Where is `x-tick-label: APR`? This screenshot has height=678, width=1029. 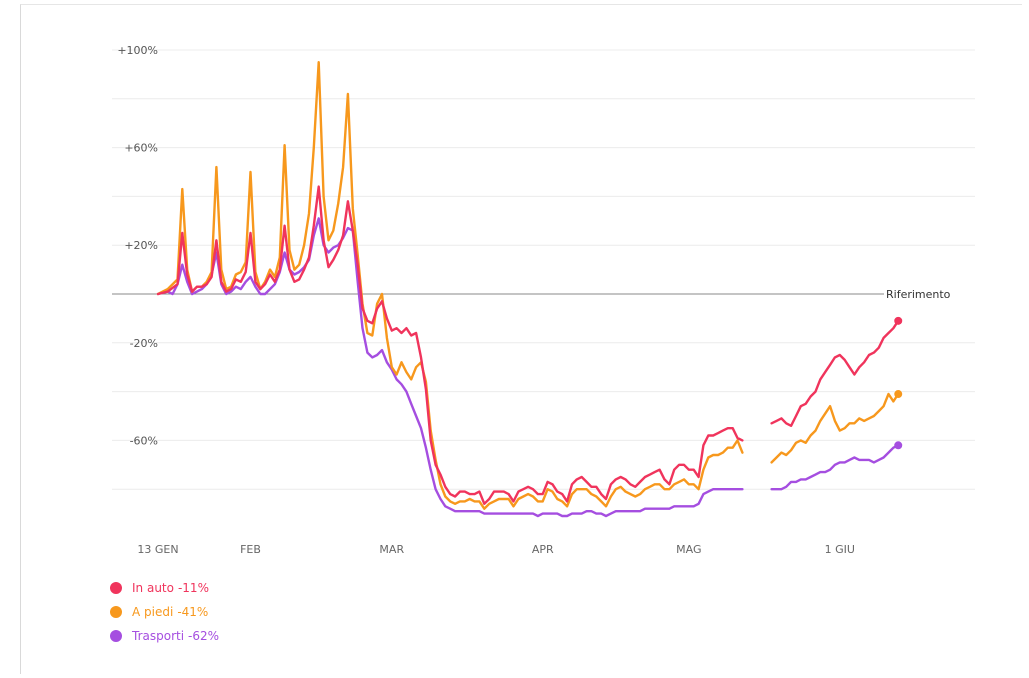
x-tick-label: APR is located at coordinates (543, 549).